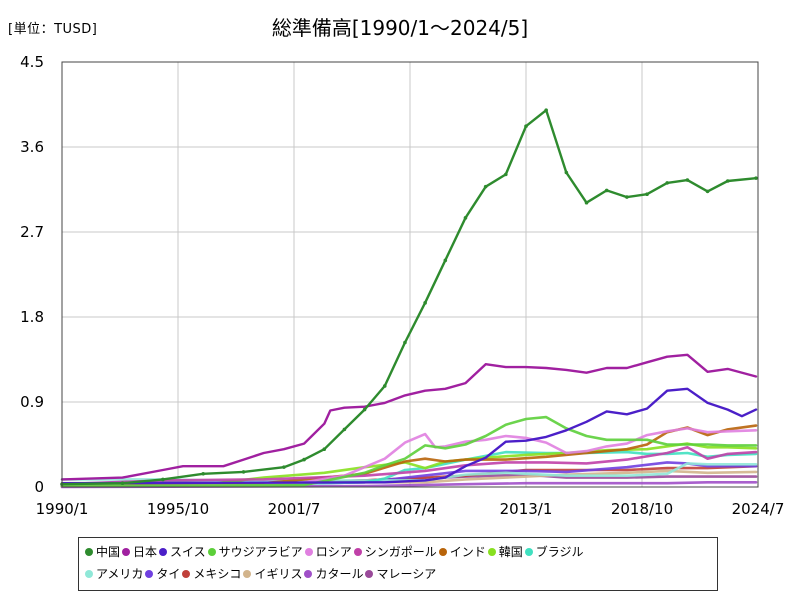  Describe the element at coordinates (217, 574) in the screenshot. I see `legend-label: メキシコ` at that location.